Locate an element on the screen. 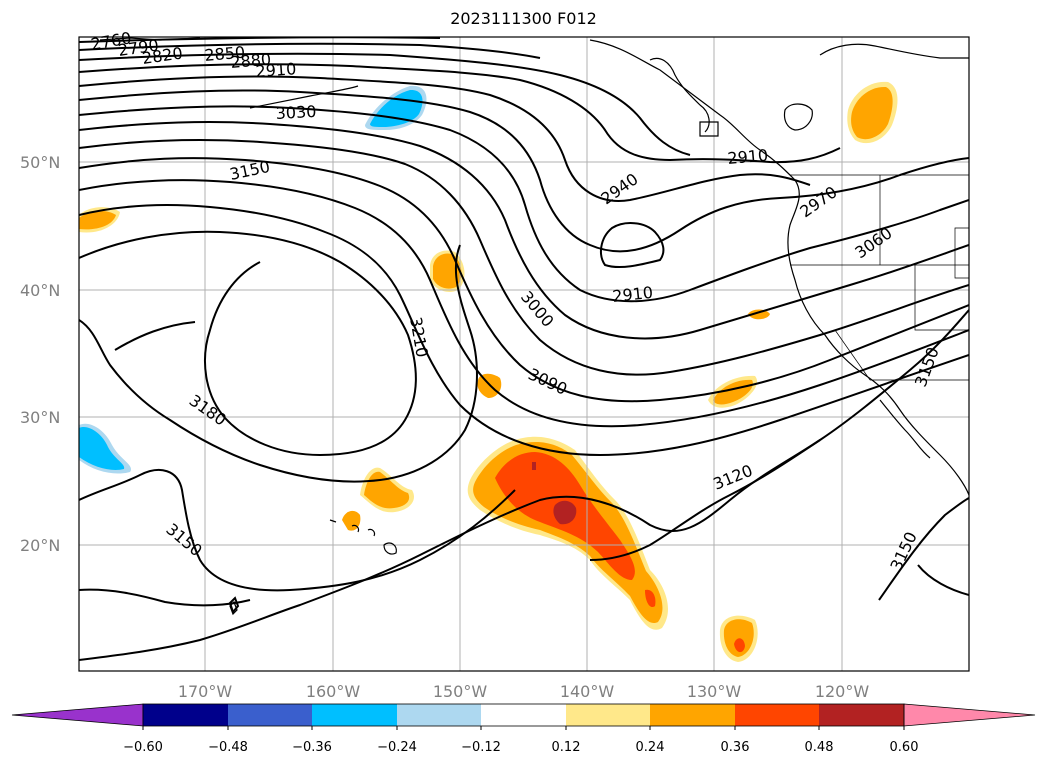 The image size is (1047, 765). lon-label: 170°W is located at coordinates (205, 691).